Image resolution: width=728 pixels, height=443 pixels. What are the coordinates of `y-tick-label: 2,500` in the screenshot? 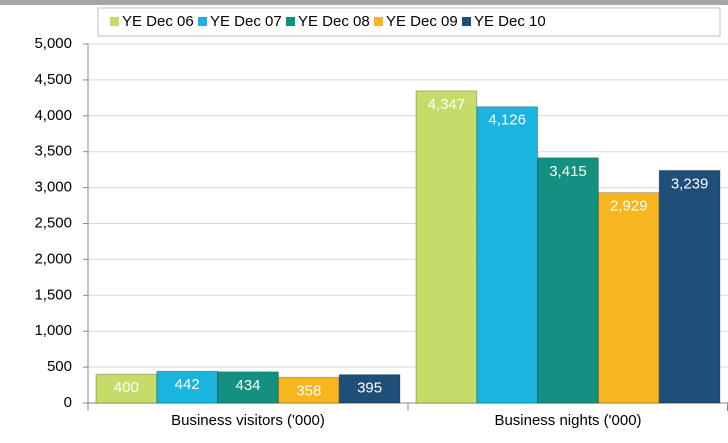 It's located at (53, 222).